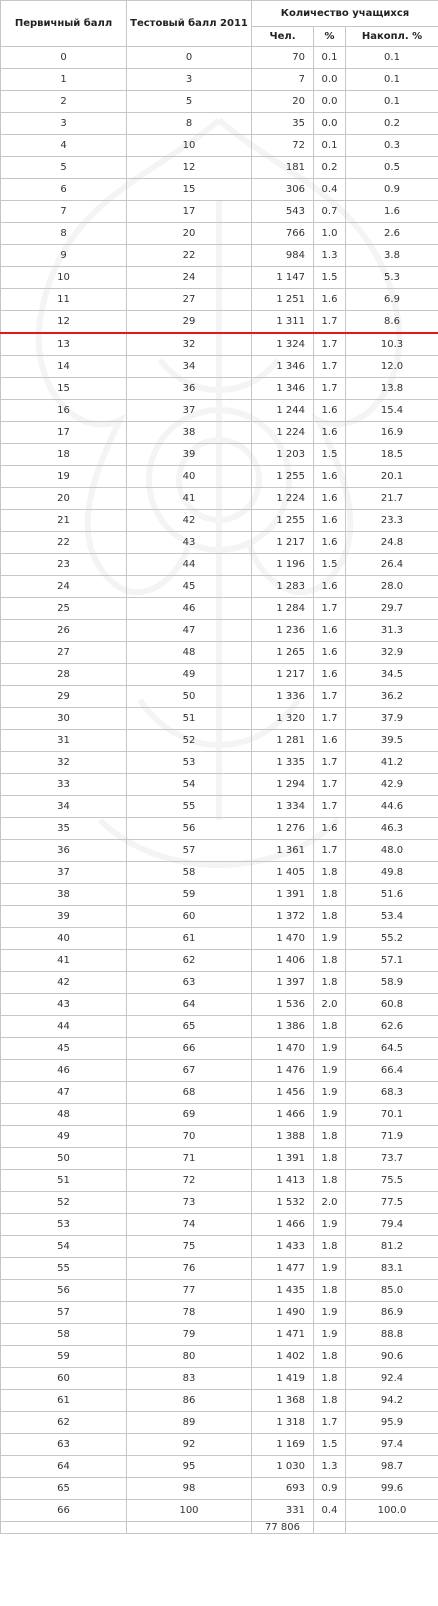 The width and height of the screenshot is (438, 1606). I want to click on primary-score-cell: 31, so click(63, 740).